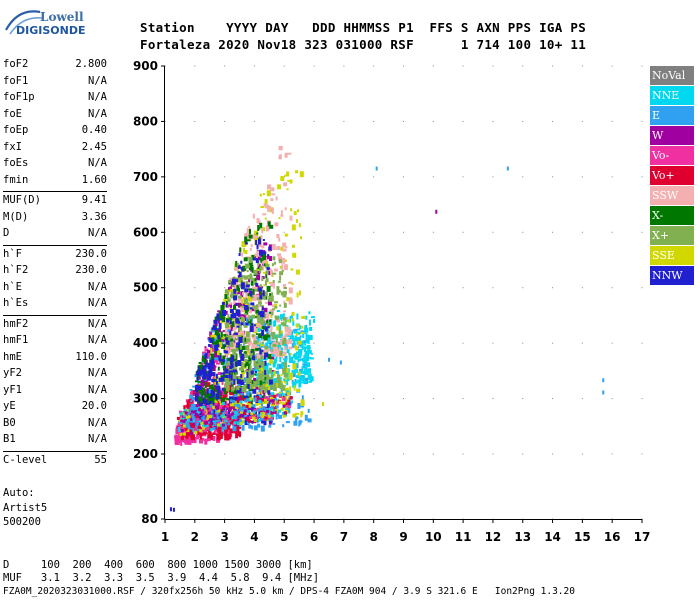 The height and width of the screenshot is (600, 700). Describe the element at coordinates (12, 113) in the screenshot. I see `param-label: foE` at that location.